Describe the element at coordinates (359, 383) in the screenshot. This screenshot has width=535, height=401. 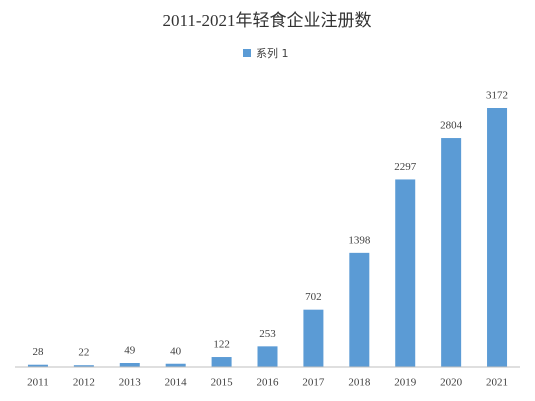
I see `x-tick-label: 2018` at that location.